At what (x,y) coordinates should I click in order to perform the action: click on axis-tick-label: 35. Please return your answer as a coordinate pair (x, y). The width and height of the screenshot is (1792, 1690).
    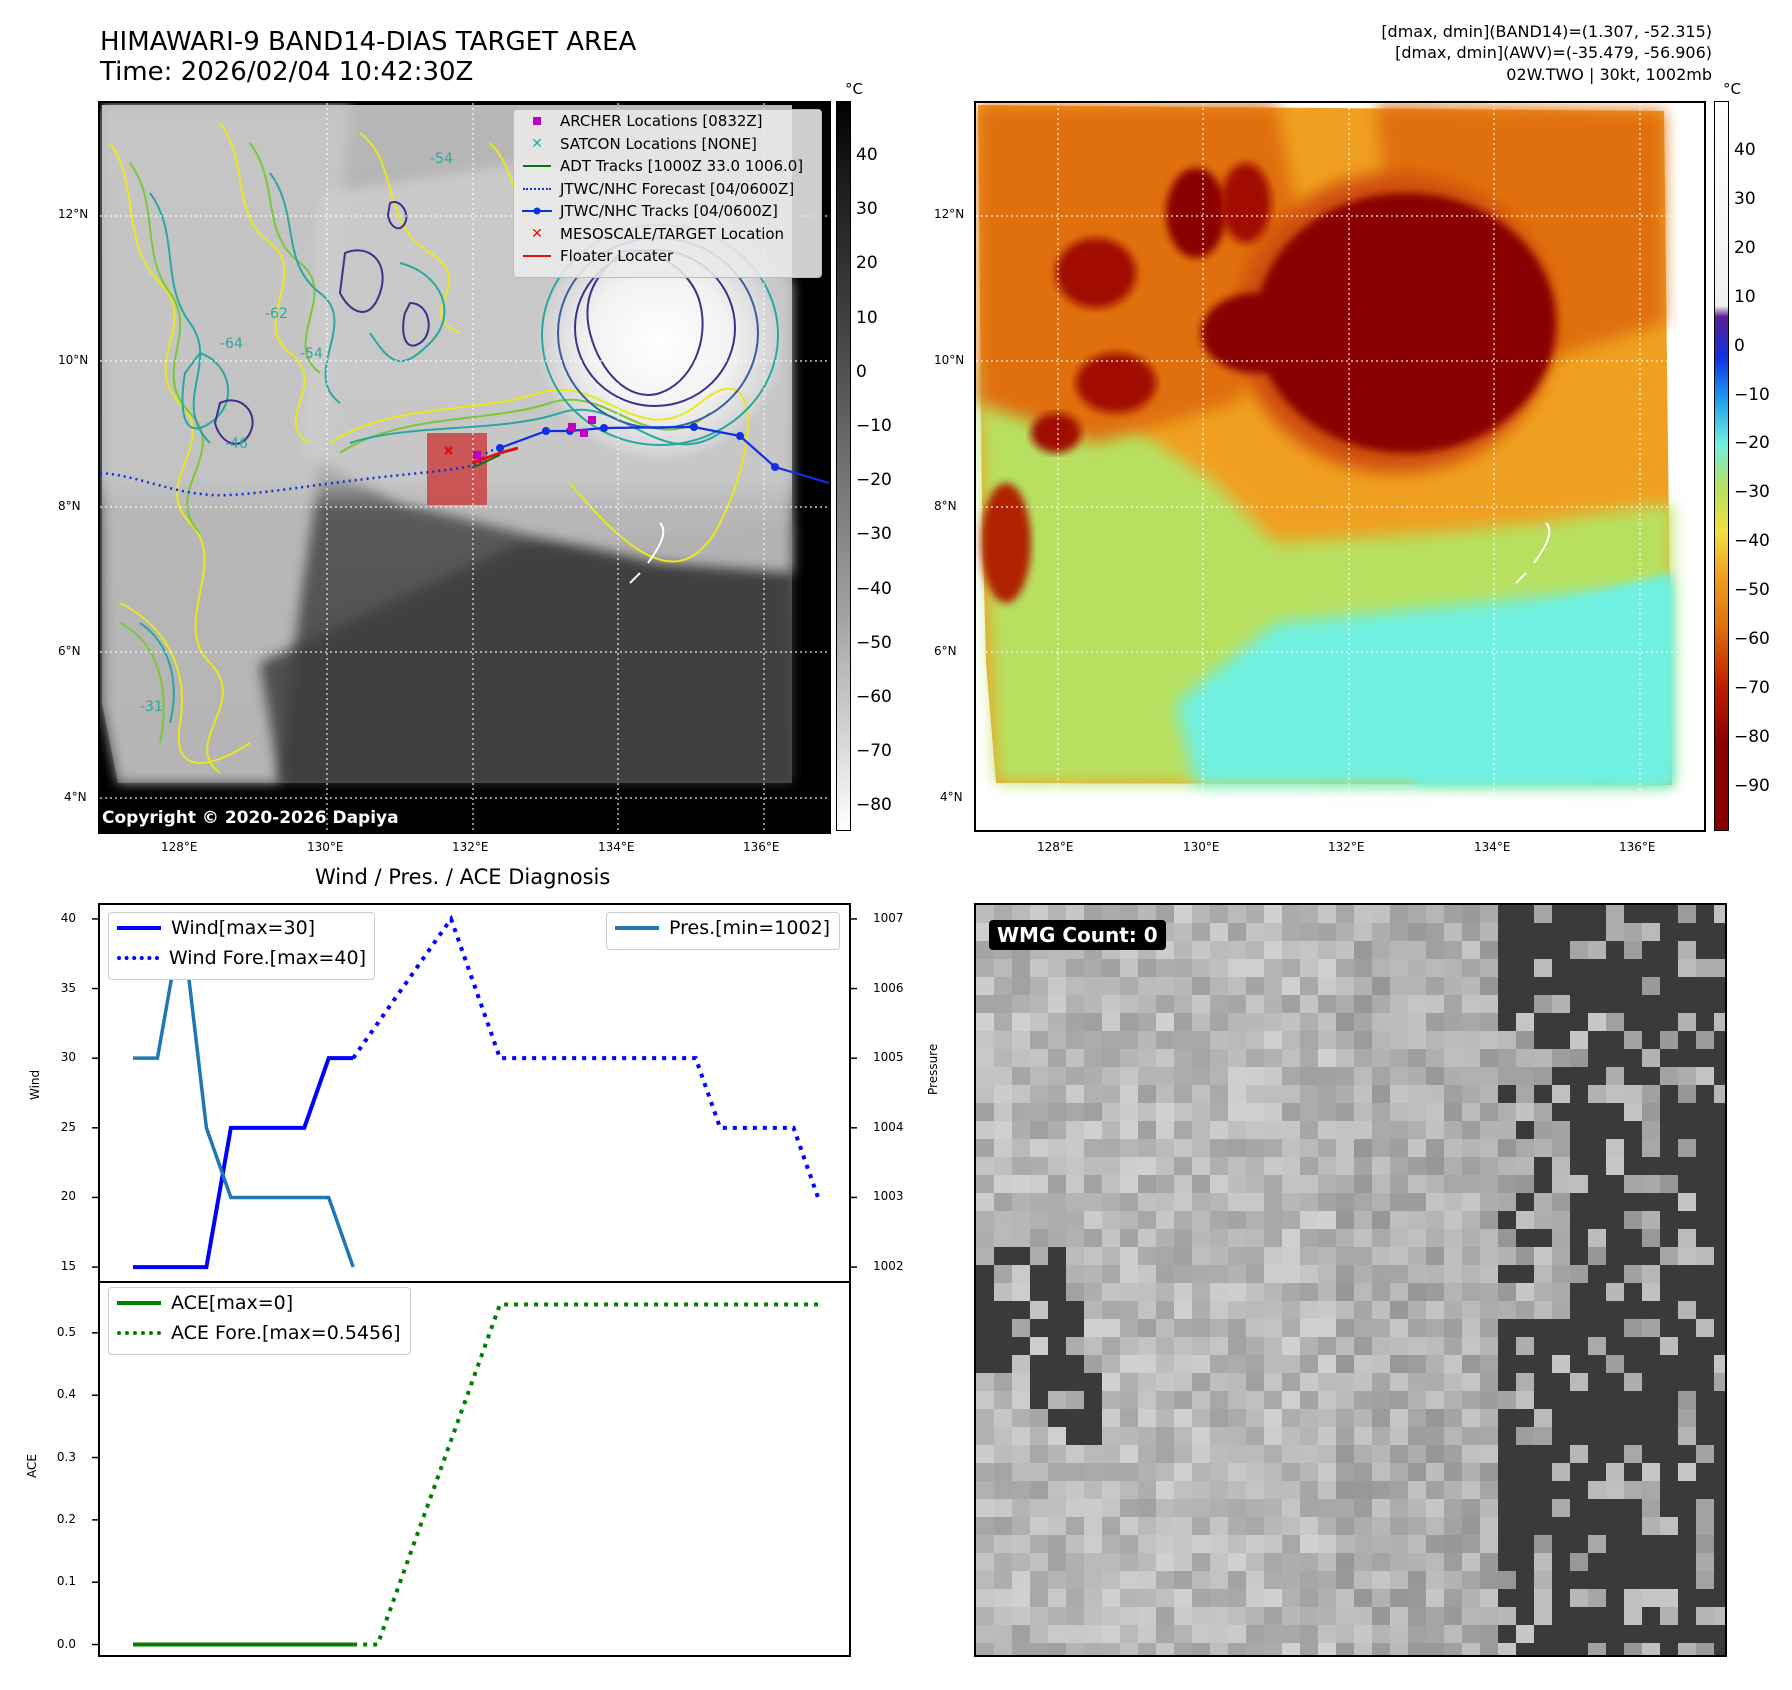
    Looking at the image, I should click on (68, 987).